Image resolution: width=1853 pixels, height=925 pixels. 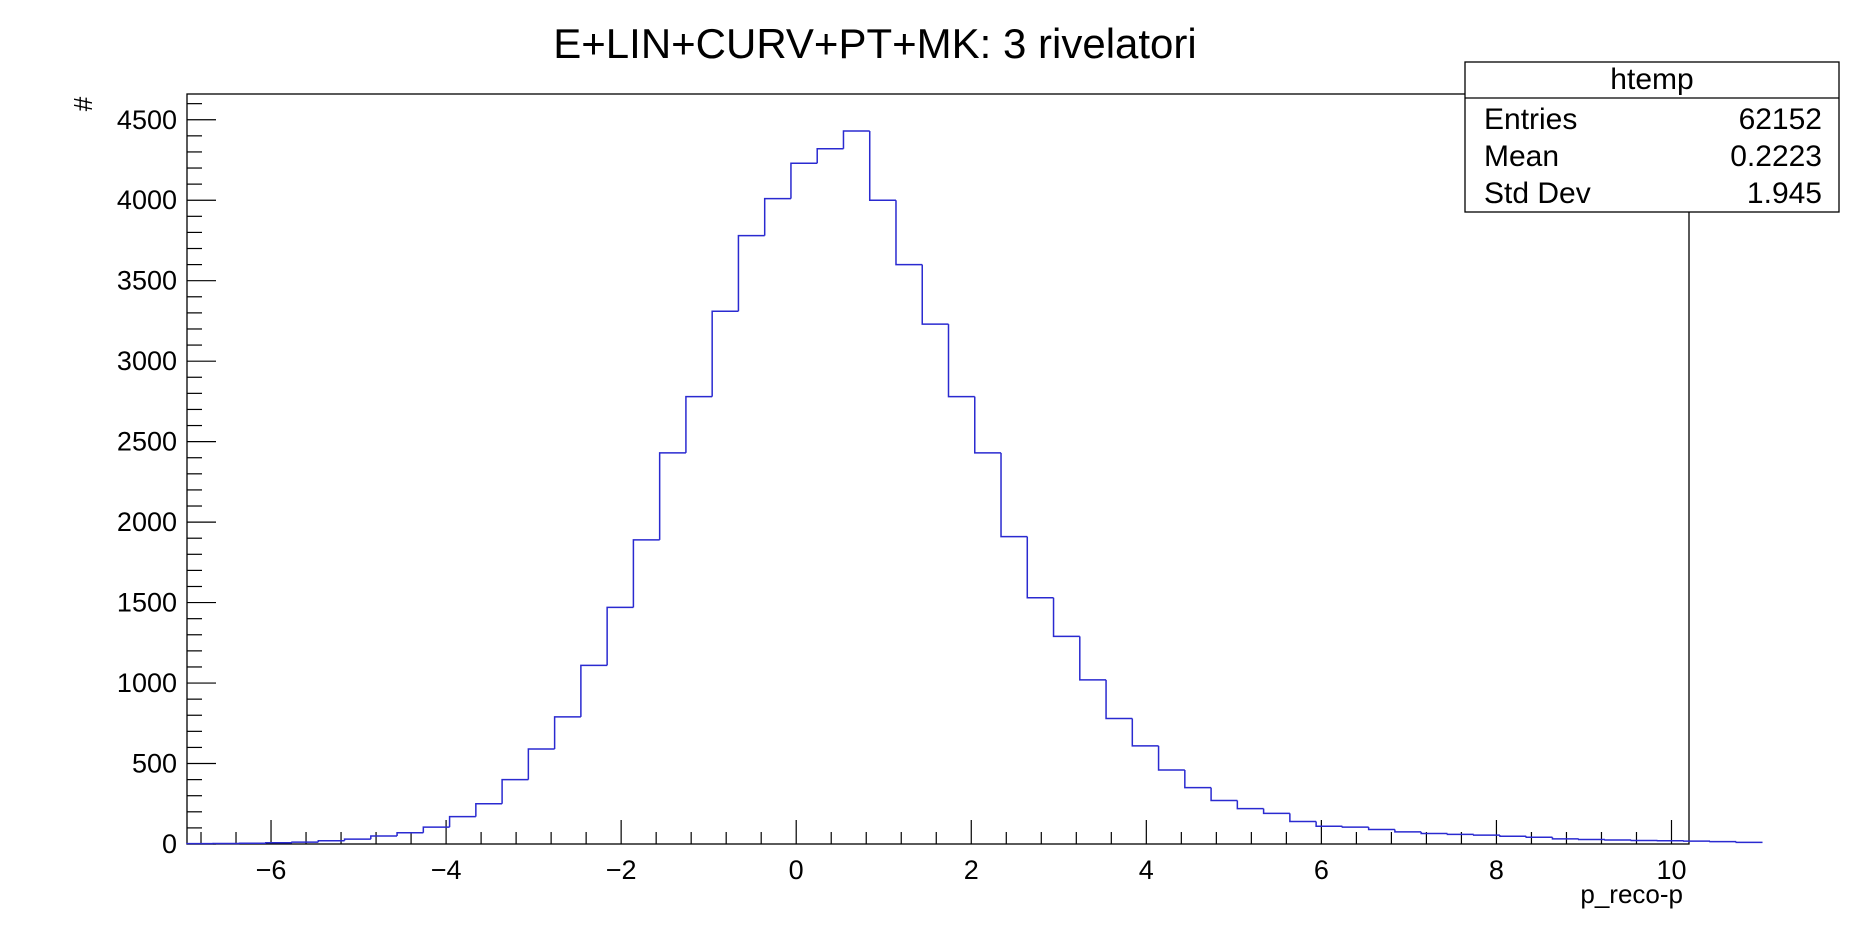 What do you see at coordinates (166, 481) in the screenshot?
I see `y-axis: 0 500 1000 1500 2000 2500 3000 3500 4000 4500` at bounding box center [166, 481].